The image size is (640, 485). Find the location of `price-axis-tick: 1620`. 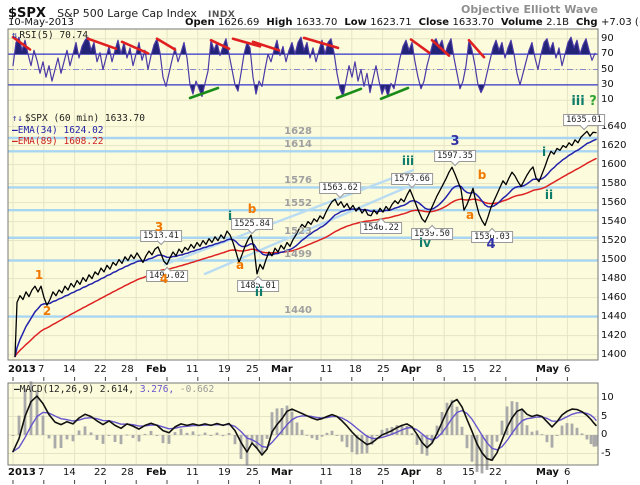

price-axis-tick: 1620 is located at coordinates (614, 145).